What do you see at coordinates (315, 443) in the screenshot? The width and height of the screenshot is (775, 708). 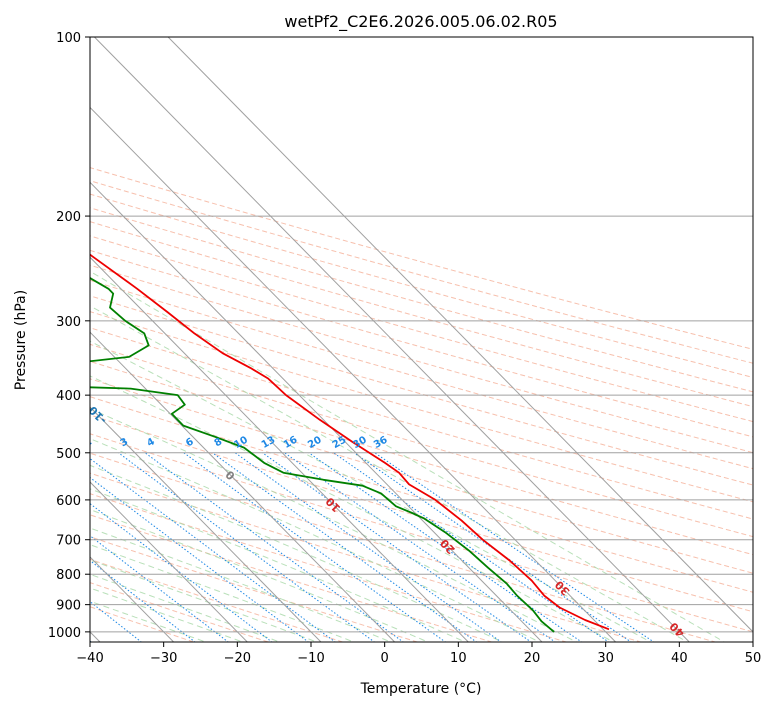 I see `mixing-ratio-label: 20` at bounding box center [315, 443].